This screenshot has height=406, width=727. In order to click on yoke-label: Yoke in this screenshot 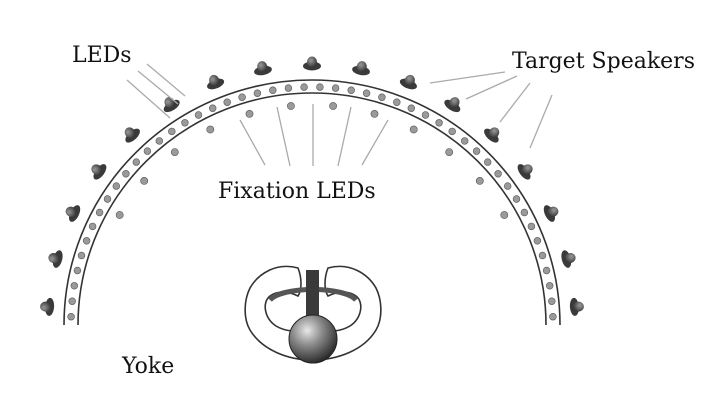, I will do `click(147, 366)`.